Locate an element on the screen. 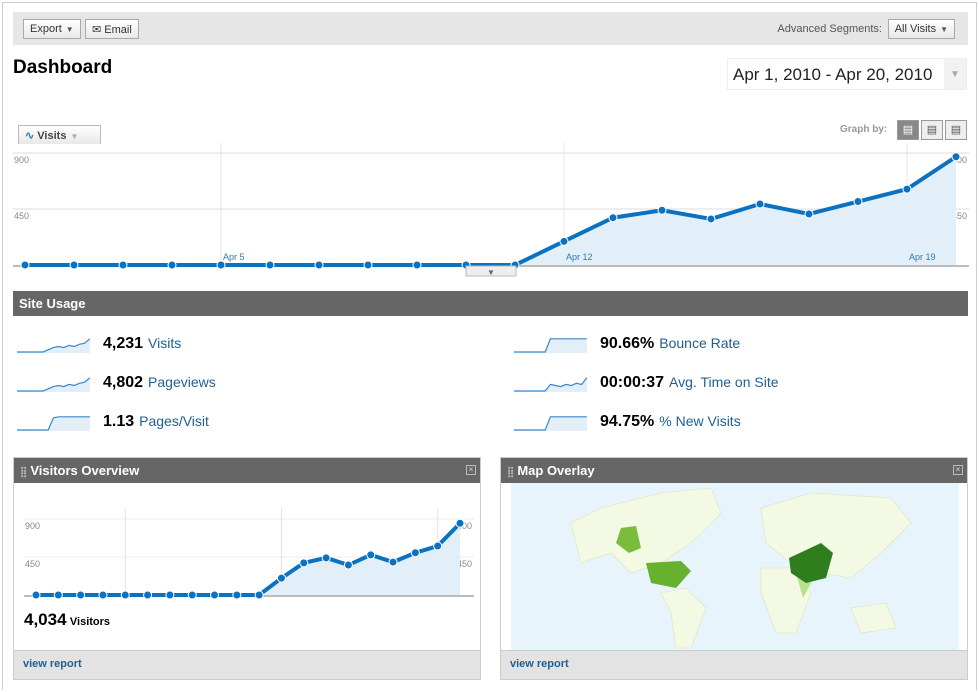 The height and width of the screenshot is (692, 979). metric-pageviews: 4,802 Pageviews is located at coordinates (217, 383).